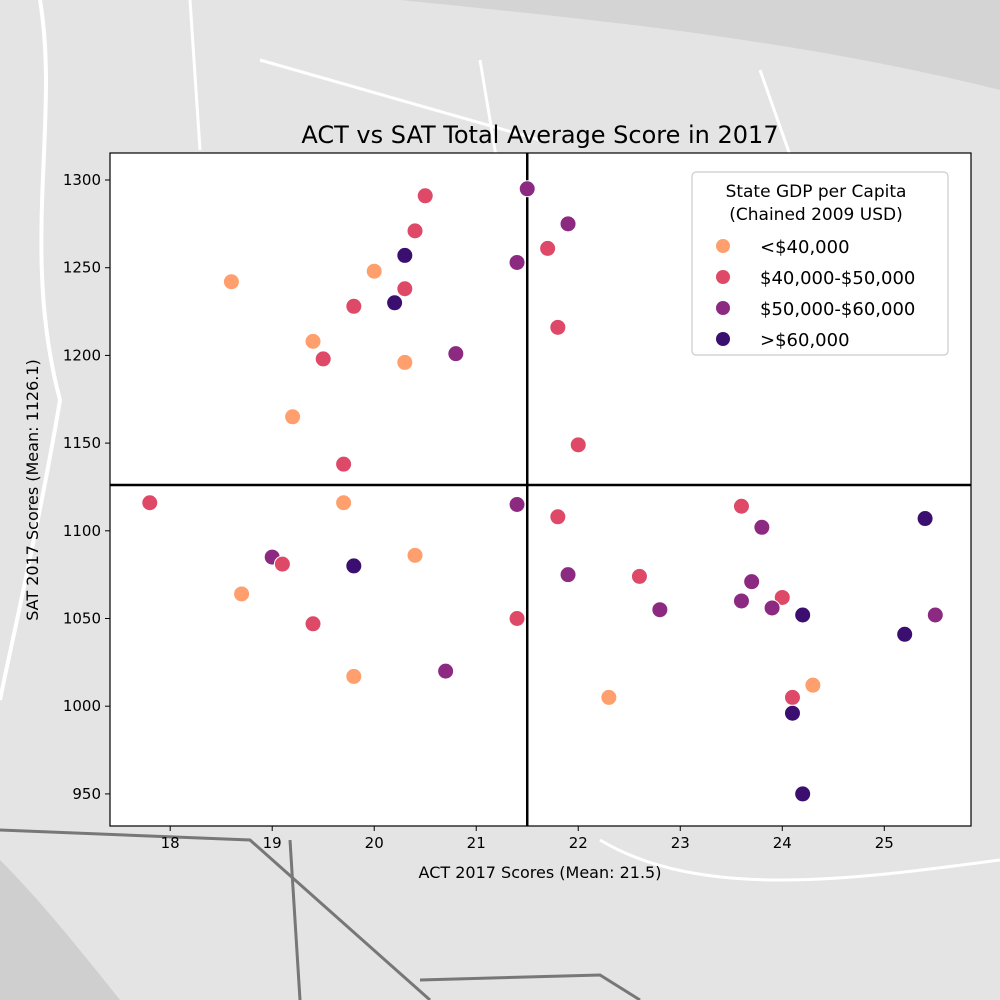 The height and width of the screenshot is (1000, 1000). What do you see at coordinates (82, 619) in the screenshot?
I see `y-tick-label: 1050` at bounding box center [82, 619].